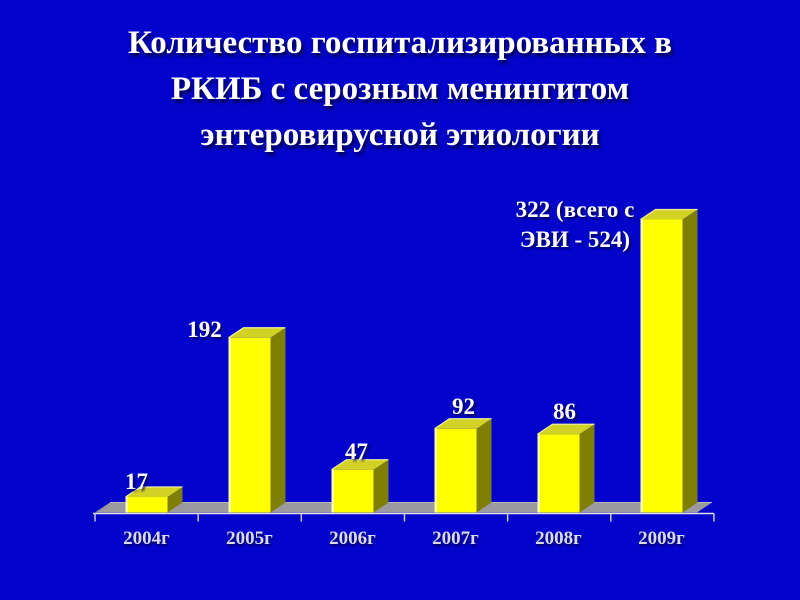 The height and width of the screenshot is (600, 800). What do you see at coordinates (204, 329) in the screenshot?
I see `bar-value-label: 192` at bounding box center [204, 329].